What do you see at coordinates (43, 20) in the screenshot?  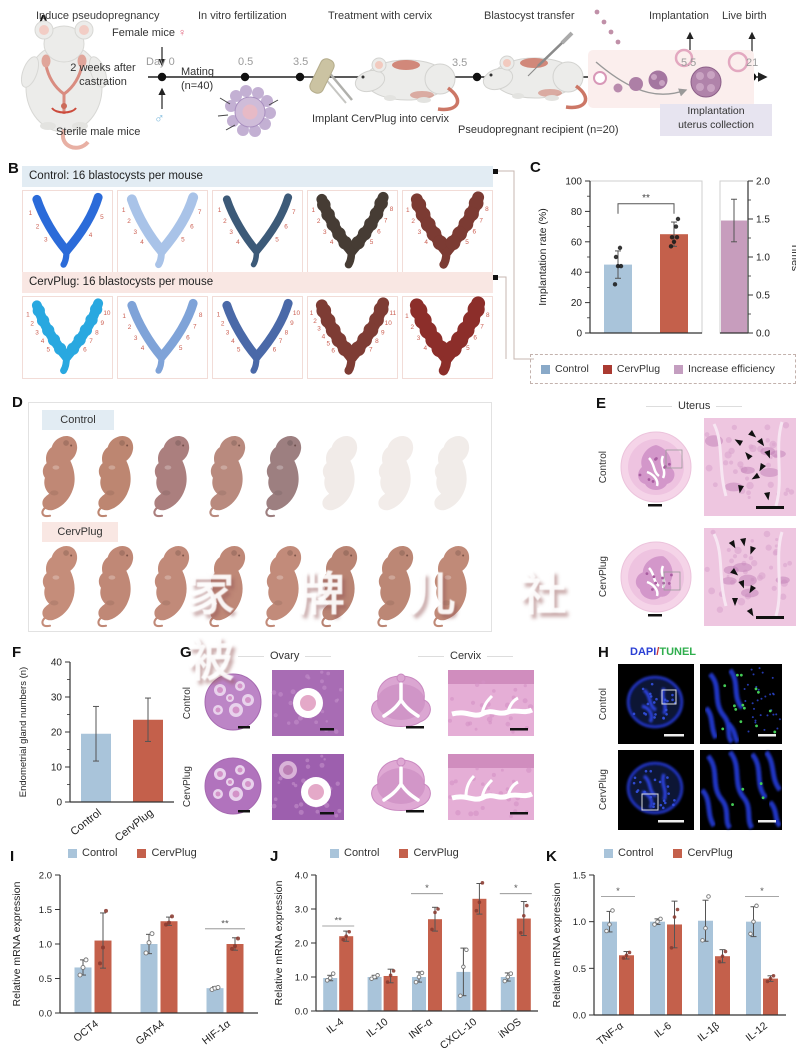 I see `panel-label-a: A` at bounding box center [43, 20].